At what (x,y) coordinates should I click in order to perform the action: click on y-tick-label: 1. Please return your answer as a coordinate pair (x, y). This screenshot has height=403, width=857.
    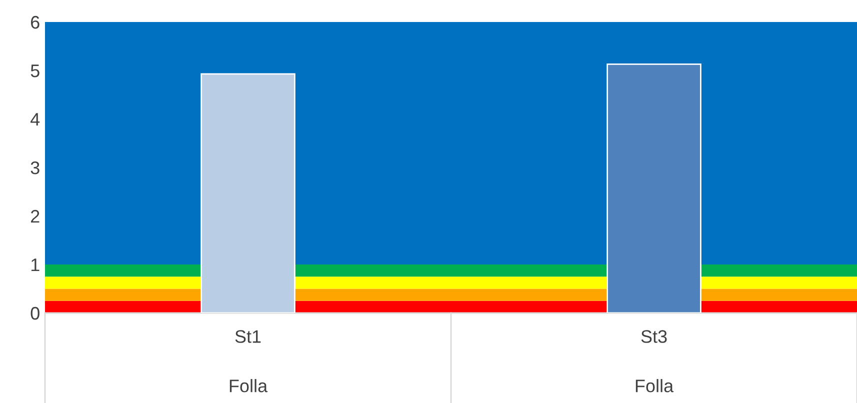
    Looking at the image, I should click on (35, 265).